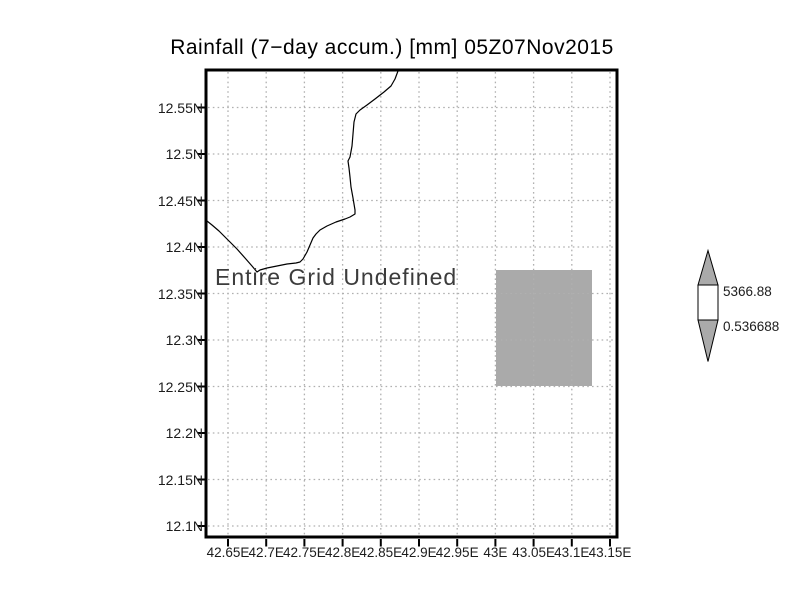  I want to click on y-axis-label: 12.2N, so click(184, 433).